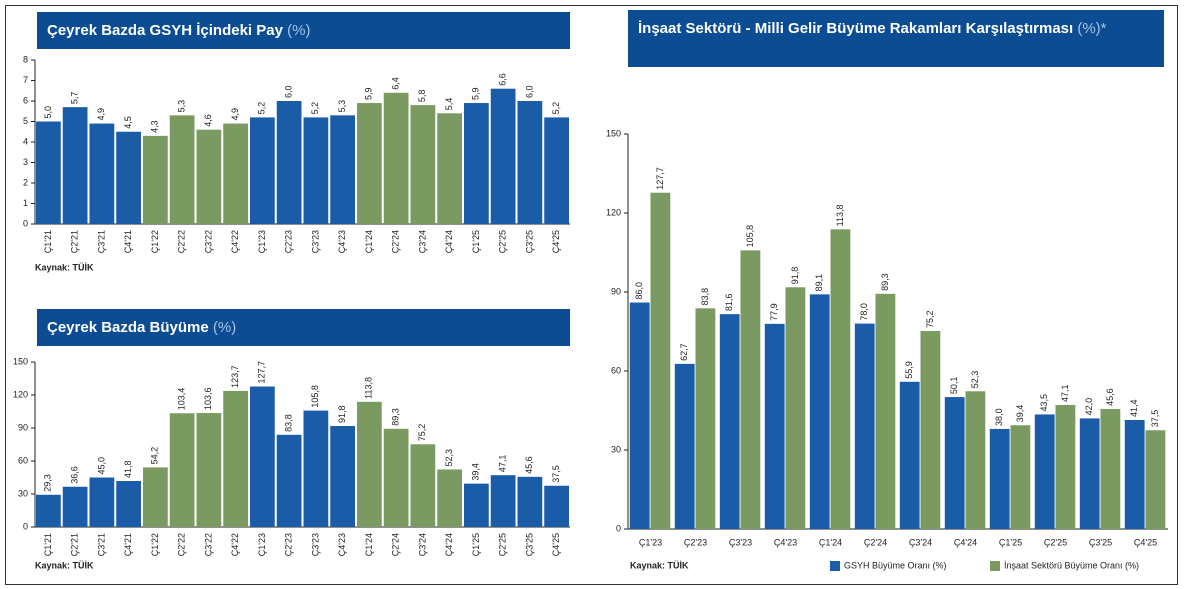  What do you see at coordinates (48, 112) in the screenshot?
I see `value-label: 5,0` at bounding box center [48, 112].